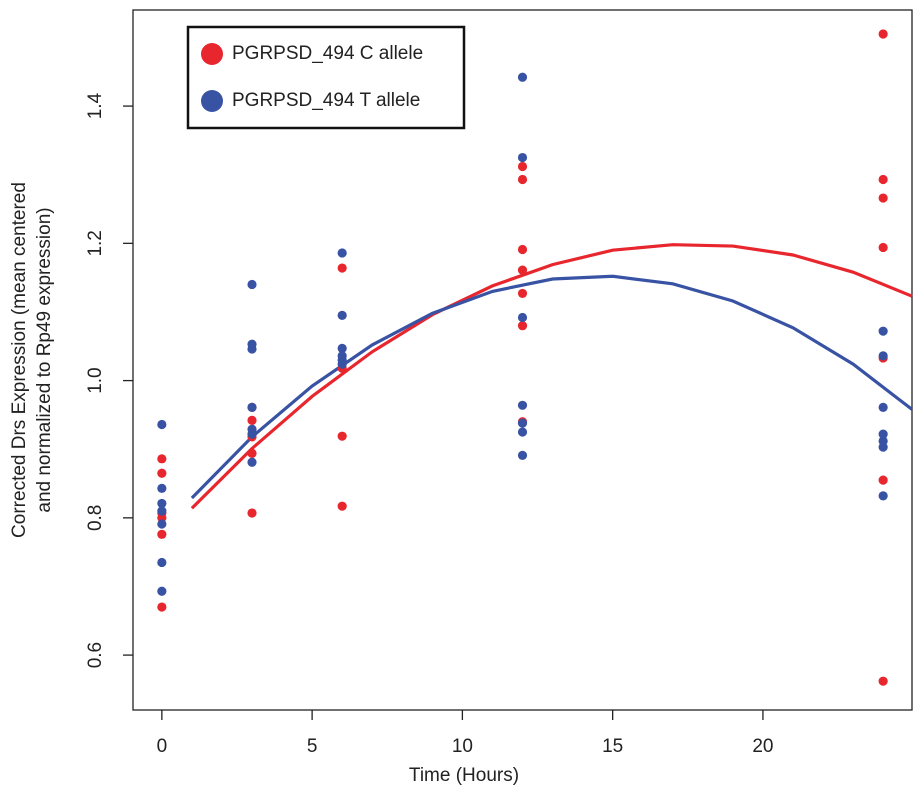 The image size is (923, 800). I want to click on x-tick-label: 20, so click(762, 746).